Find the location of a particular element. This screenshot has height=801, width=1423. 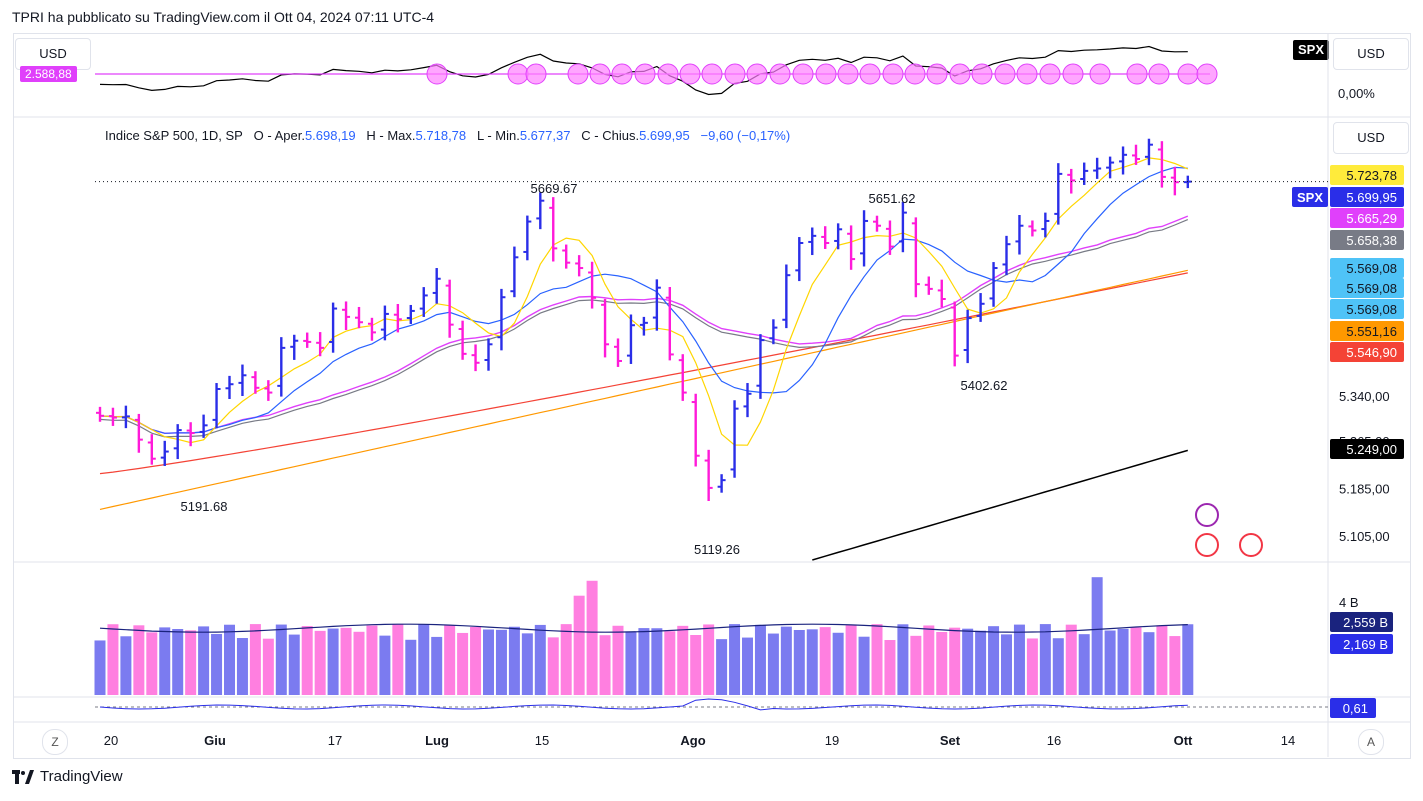

ma-200-line is located at coordinates (1000, 505).